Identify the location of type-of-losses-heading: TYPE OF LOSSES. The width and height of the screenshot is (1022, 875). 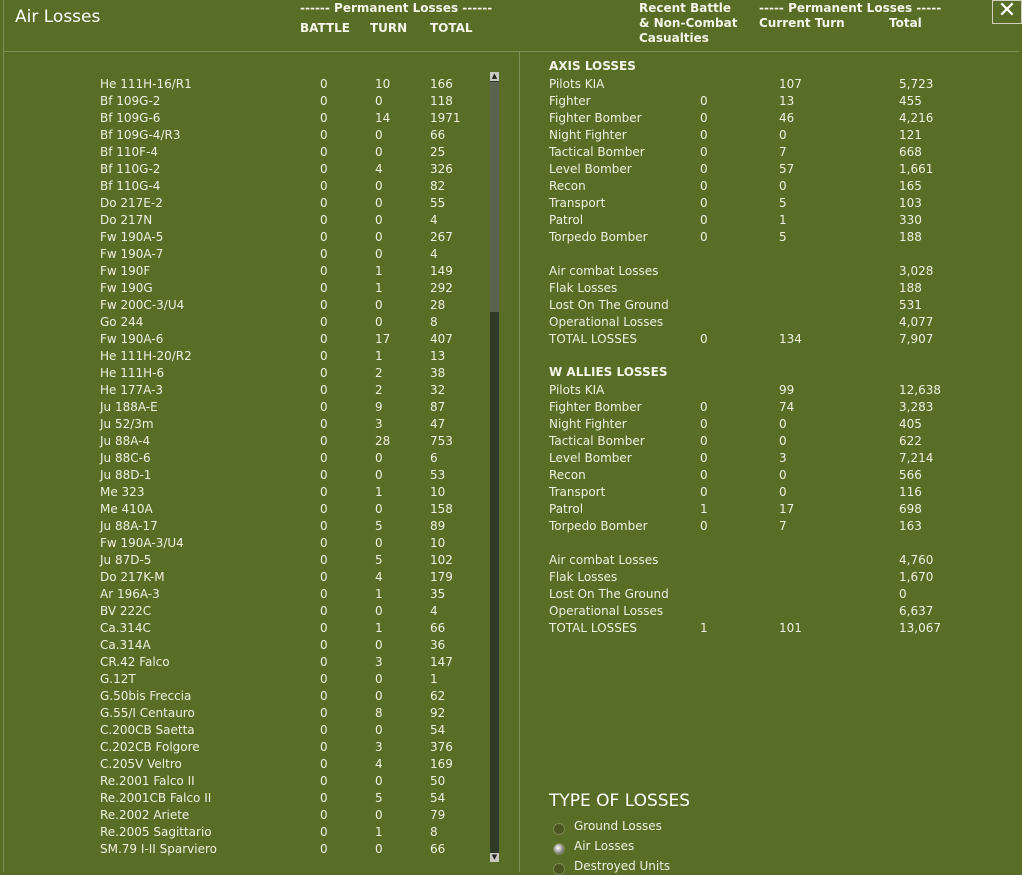
(620, 801).